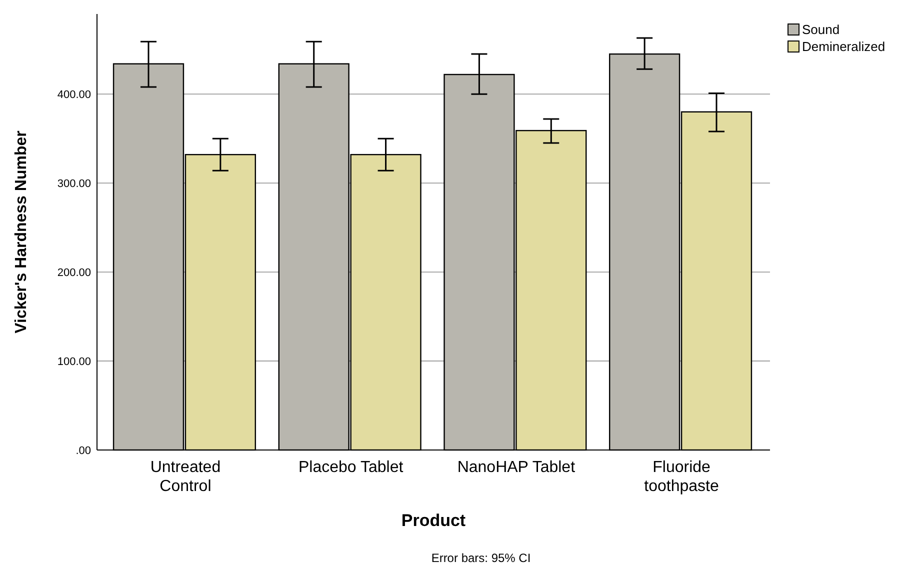 Image resolution: width=898 pixels, height=572 pixels. What do you see at coordinates (681, 477) in the screenshot?
I see `x-tick-label: Fluoride toothpaste` at bounding box center [681, 477].